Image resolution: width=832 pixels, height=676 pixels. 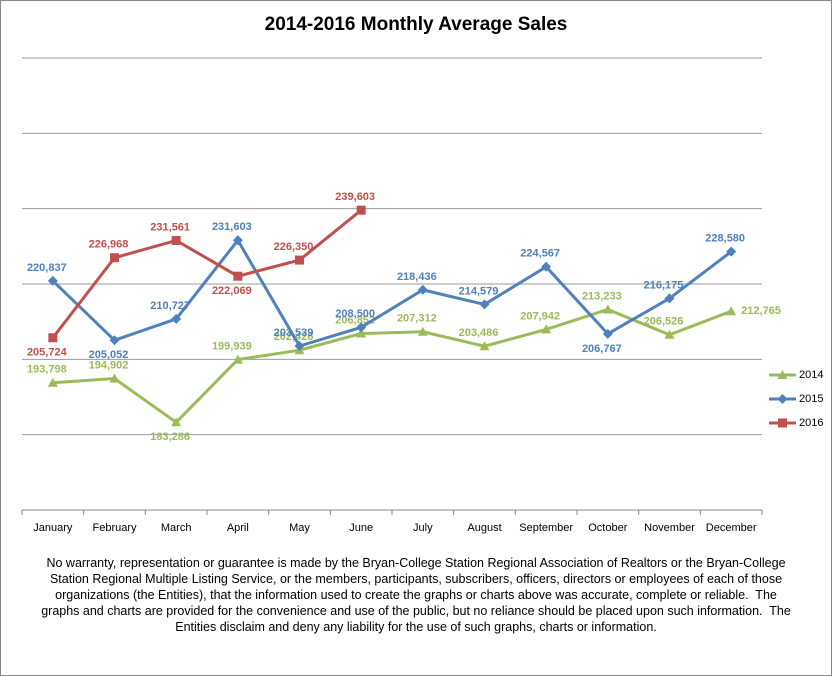 I want to click on x-tick-label: November, so click(x=669, y=528).